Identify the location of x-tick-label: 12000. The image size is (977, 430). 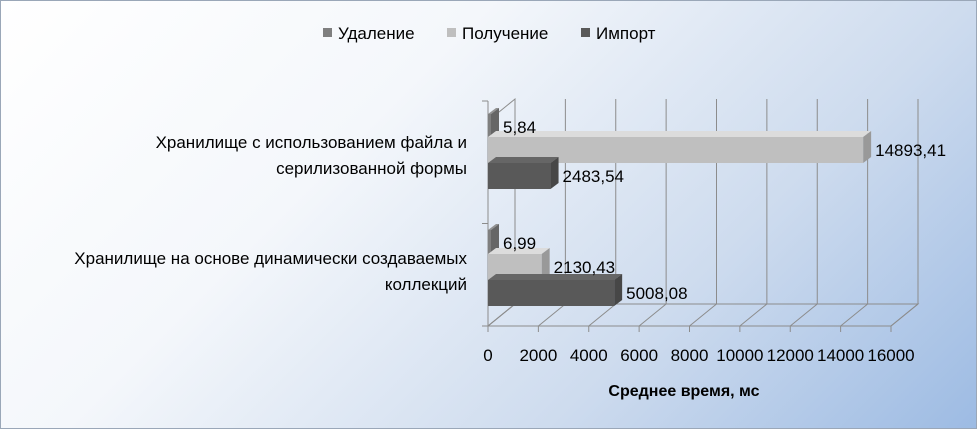
(790, 355).